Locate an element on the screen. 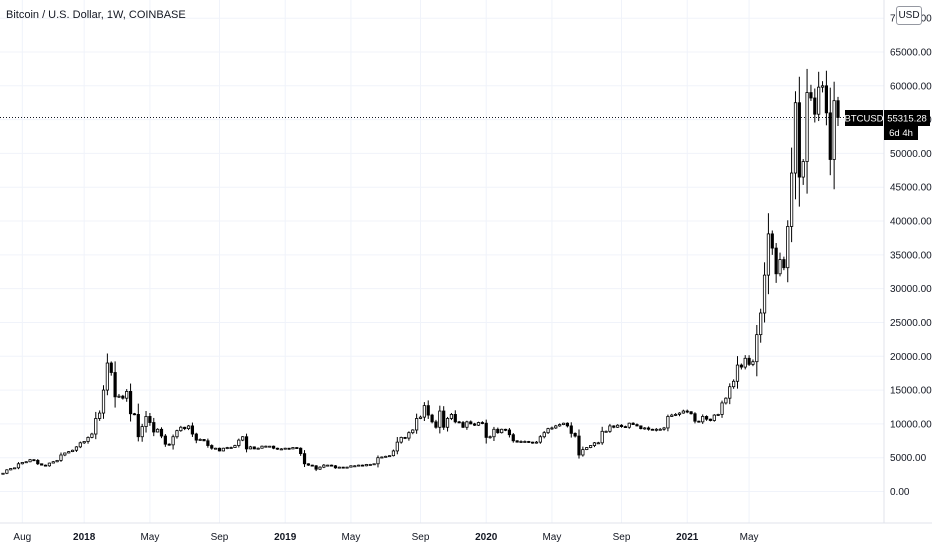 Image resolution: width=932 pixels, height=555 pixels. price-tag-symbol: BTCUSD is located at coordinates (863, 119).